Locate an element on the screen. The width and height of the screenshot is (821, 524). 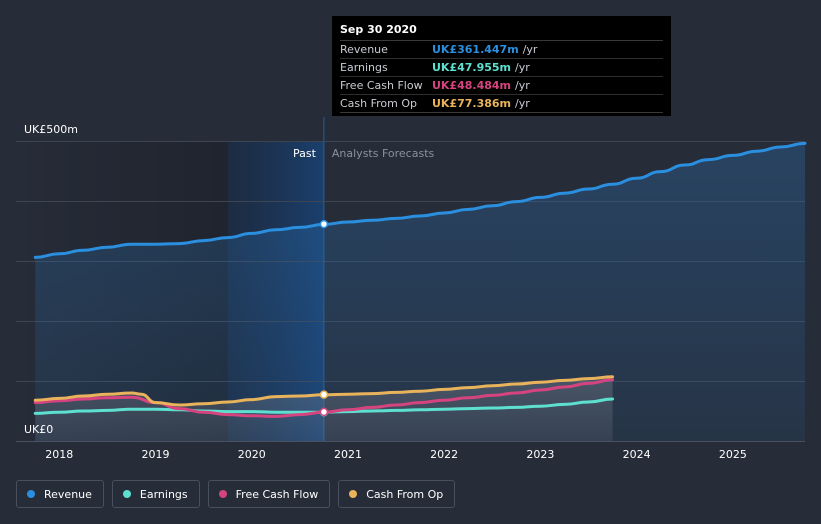
tooltip-row-value: UK£48.484m is located at coordinates (472, 85).